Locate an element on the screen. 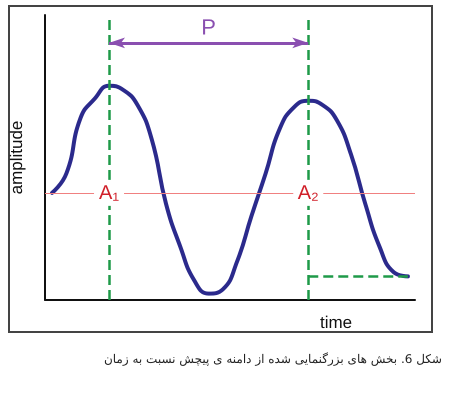 Image resolution: width=450 pixels, height=403 pixels. x-axis-title: time is located at coordinates (336, 322).